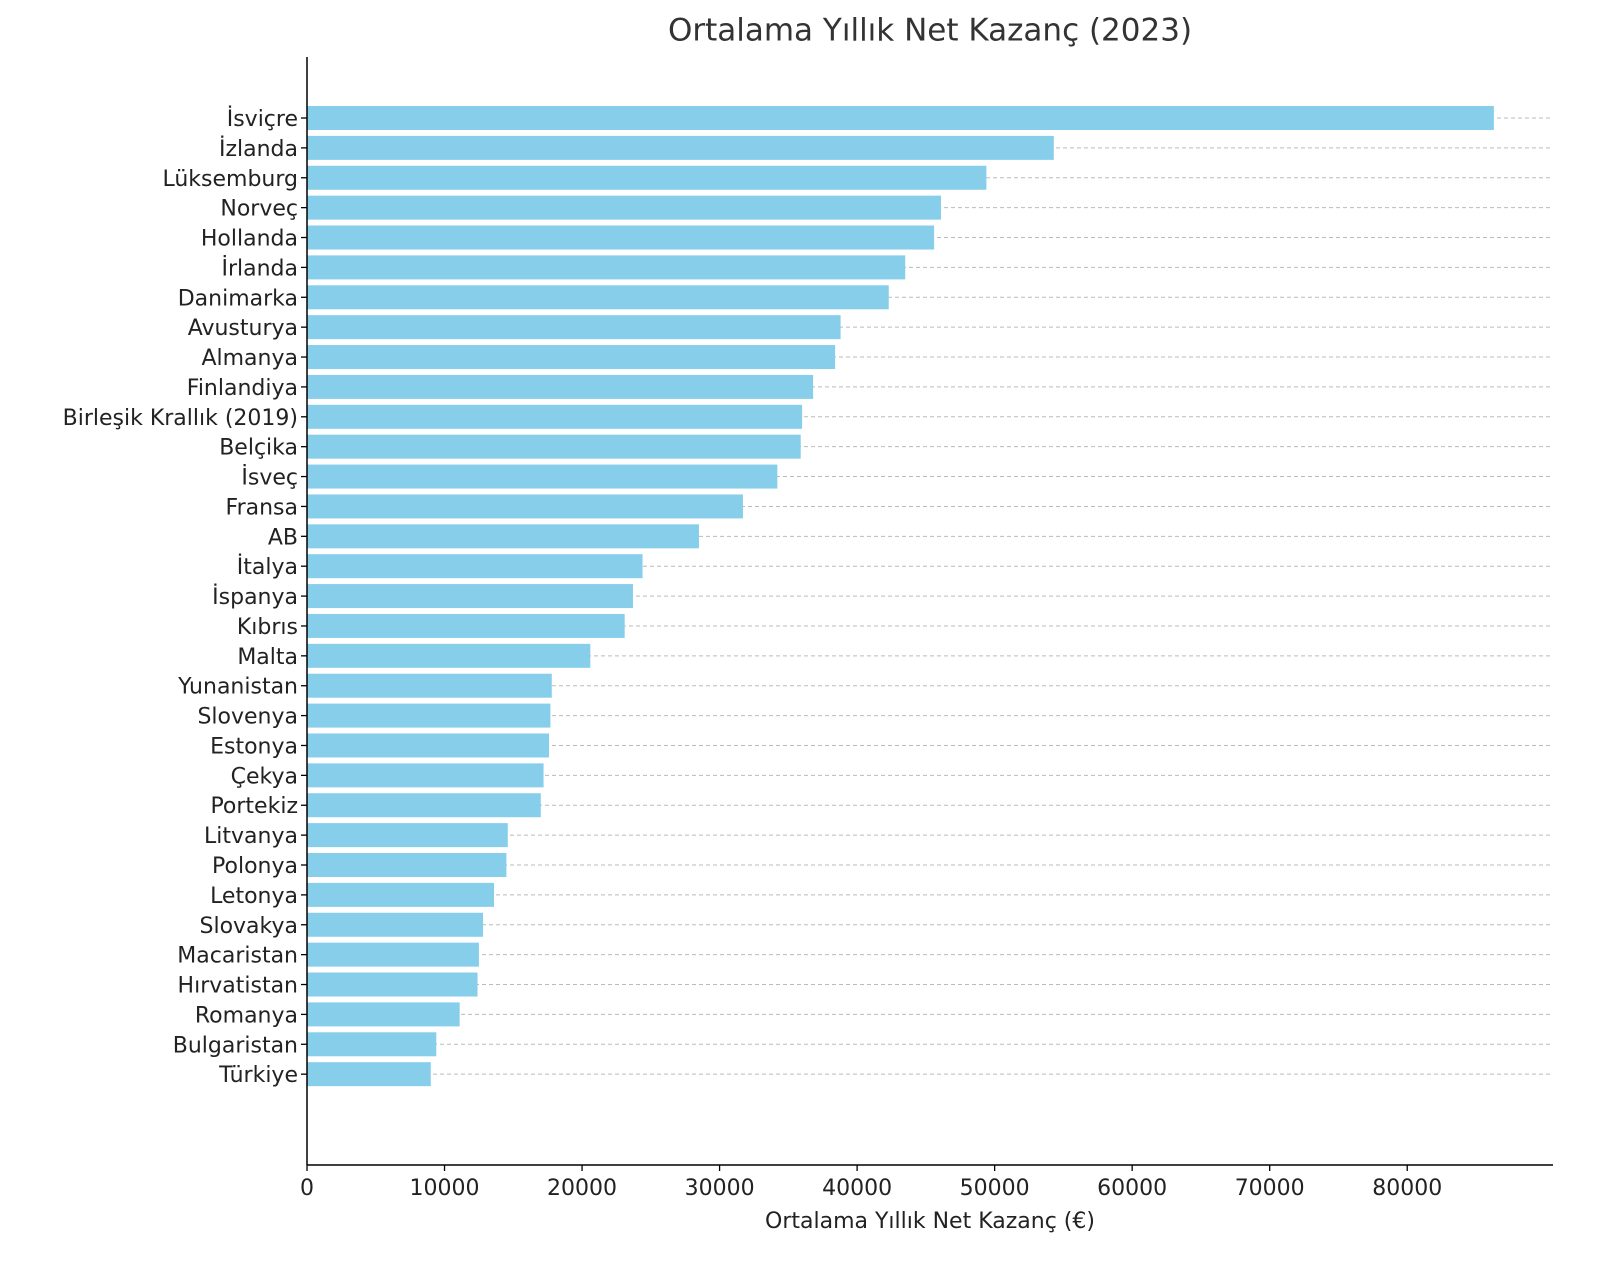  What do you see at coordinates (254, 896) in the screenshot?
I see `y-tick-label: Letonya` at bounding box center [254, 896].